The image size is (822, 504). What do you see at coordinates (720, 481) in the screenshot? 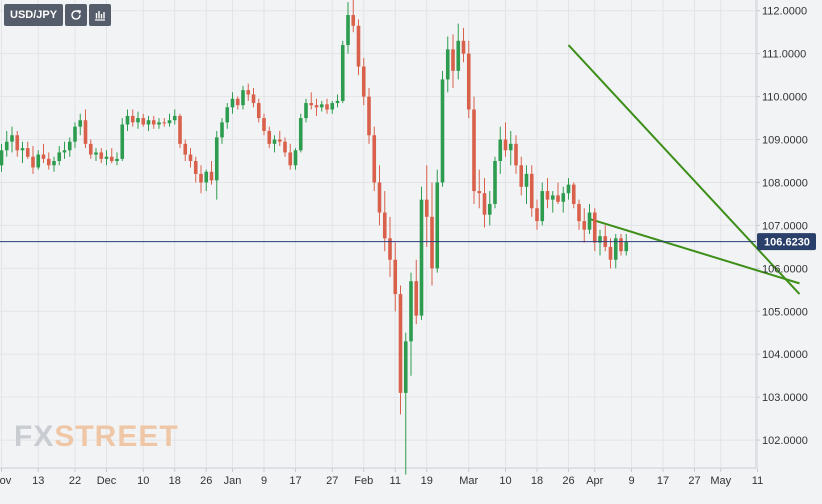
I see `x-tick-label: May` at bounding box center [720, 481].